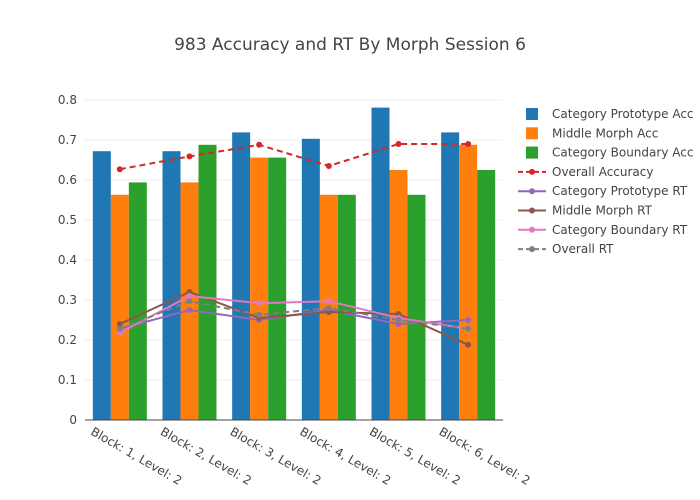 Image resolution: width=700 pixels, height=500 pixels. I want to click on y-tick-label: 0.4, so click(67, 260).